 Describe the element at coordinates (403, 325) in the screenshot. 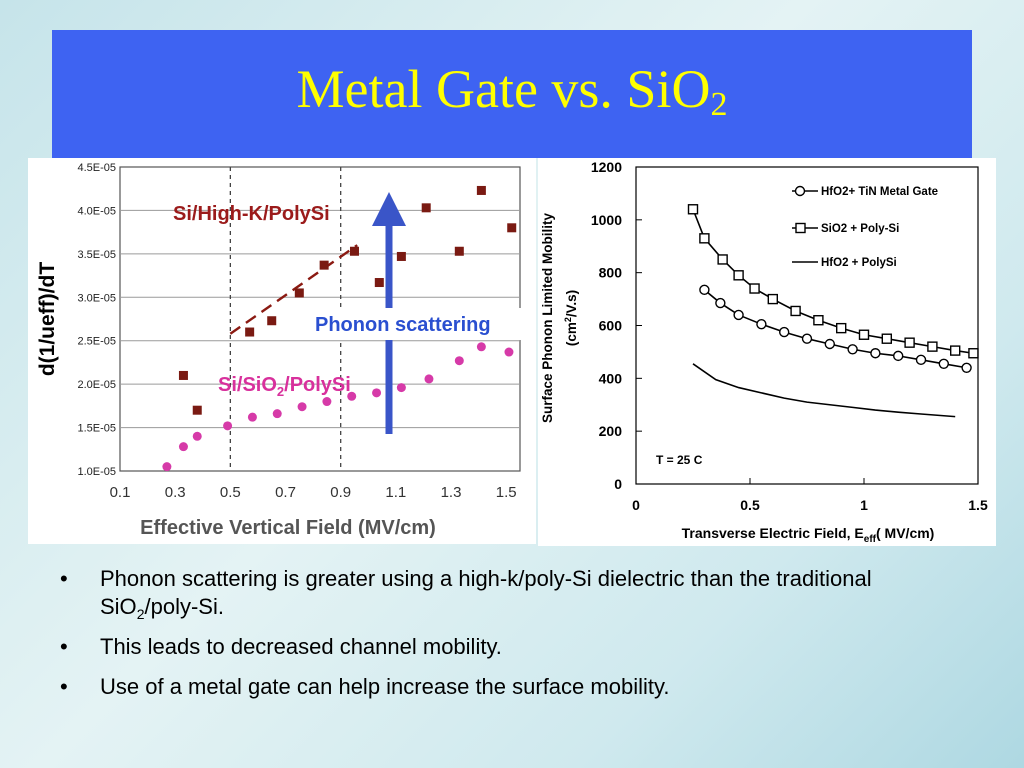

I see `phonon-annotation: Phonon scattering` at that location.